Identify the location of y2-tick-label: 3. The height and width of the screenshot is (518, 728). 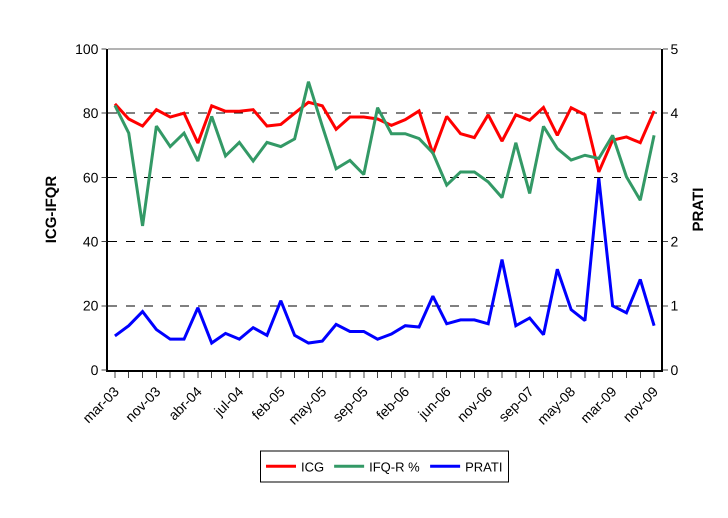
(674, 177).